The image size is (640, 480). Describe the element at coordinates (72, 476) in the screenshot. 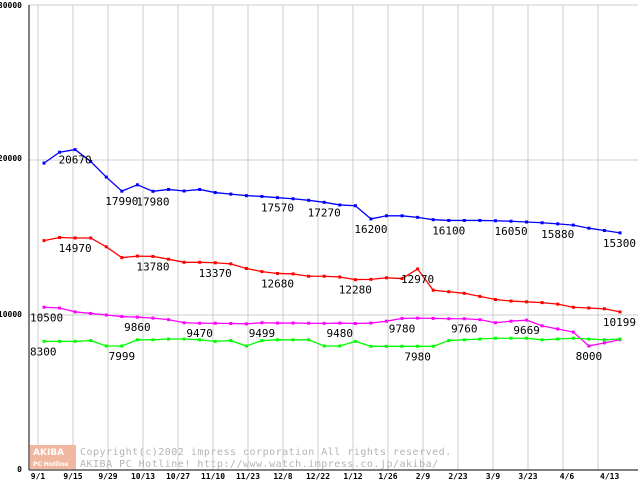

I see `x-tick-label: 9/15` at that location.